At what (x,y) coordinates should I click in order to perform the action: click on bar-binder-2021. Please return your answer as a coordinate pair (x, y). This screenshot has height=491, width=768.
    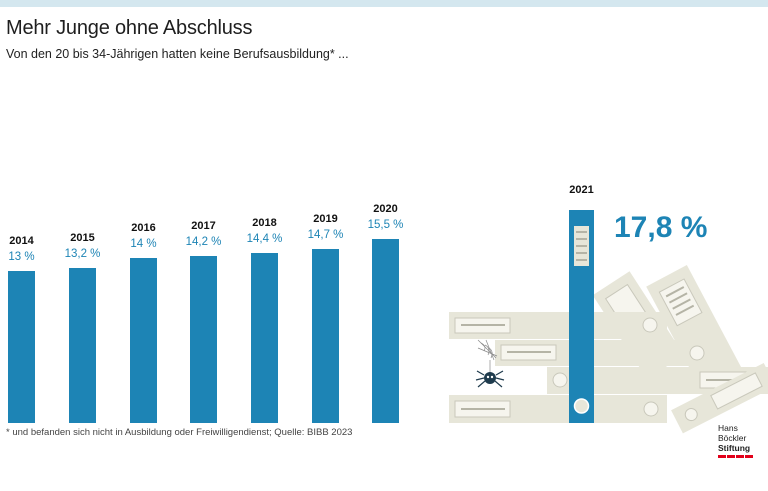
    Looking at the image, I should click on (581, 316).